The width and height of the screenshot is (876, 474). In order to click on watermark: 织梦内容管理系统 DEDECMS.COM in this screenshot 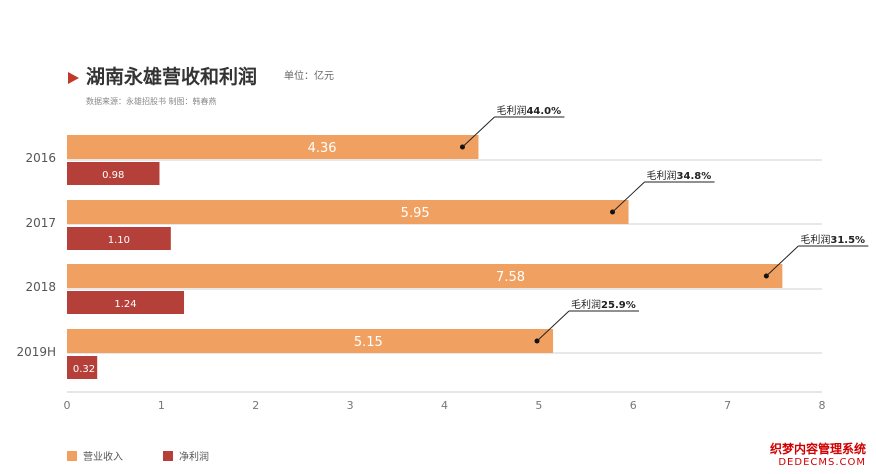, I will do `click(818, 454)`.